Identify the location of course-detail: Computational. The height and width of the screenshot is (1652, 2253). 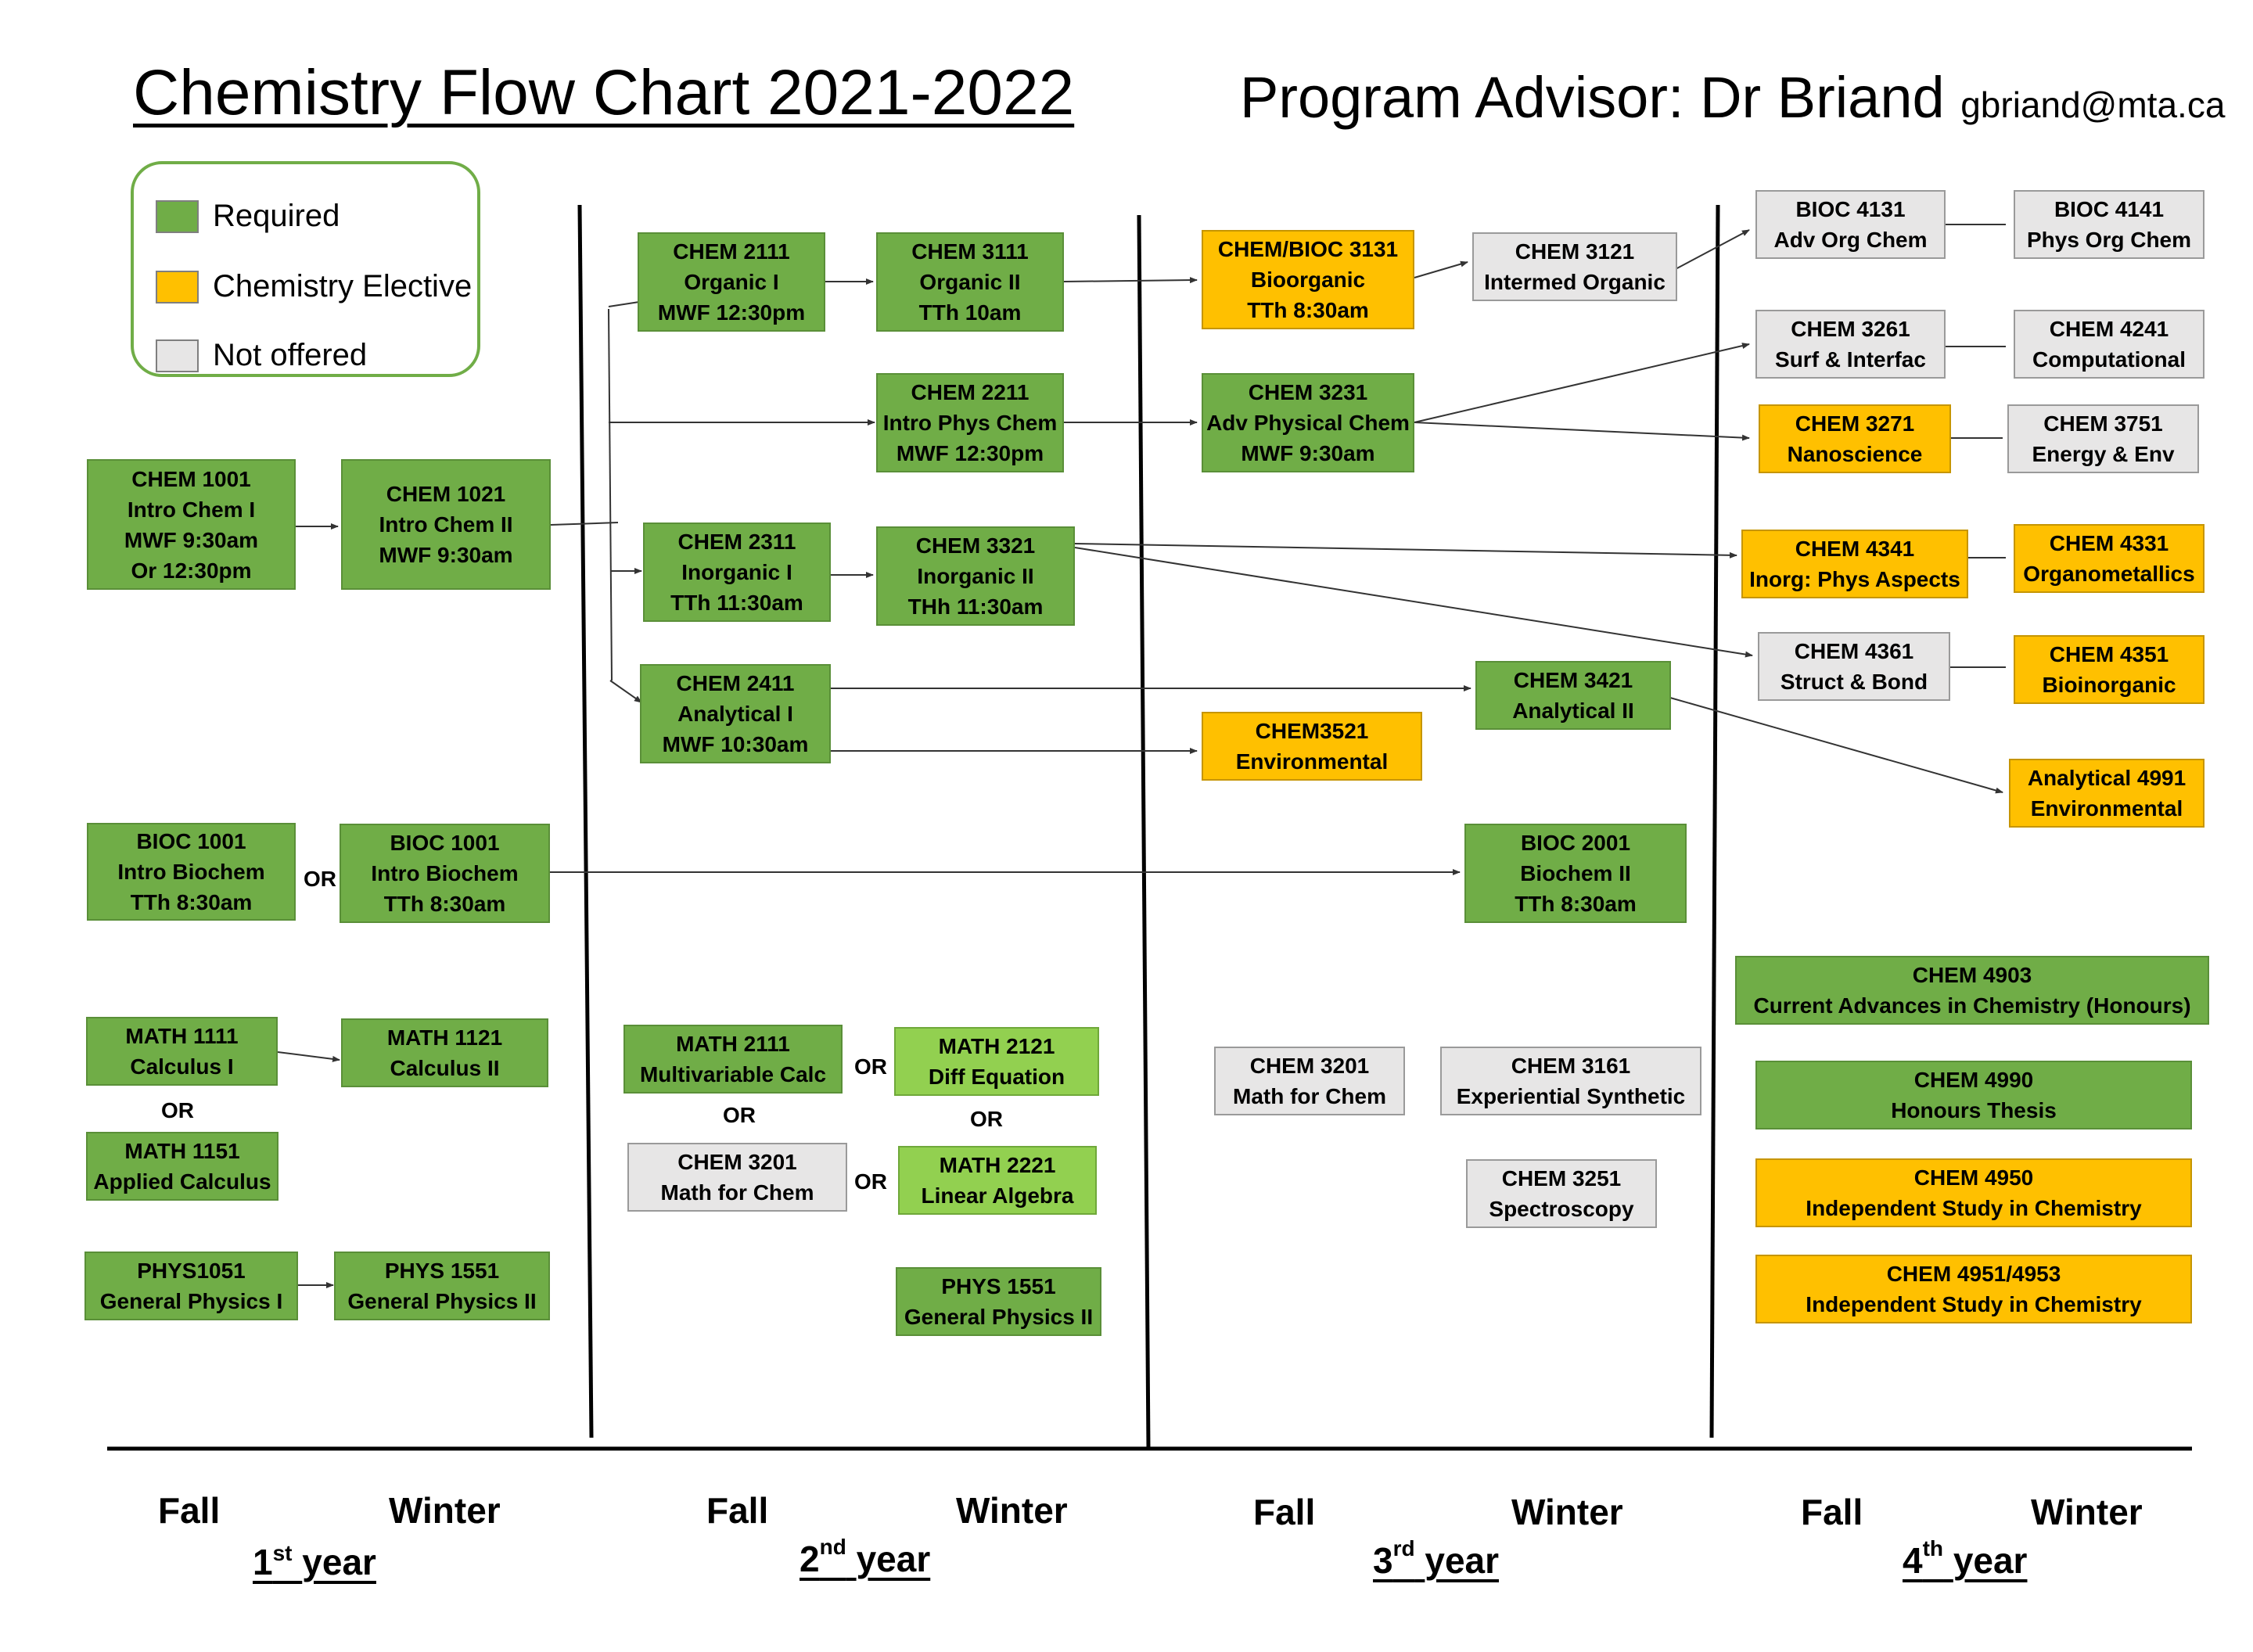
(2109, 359).